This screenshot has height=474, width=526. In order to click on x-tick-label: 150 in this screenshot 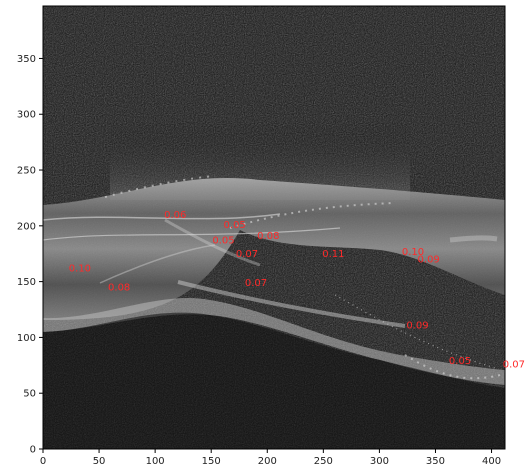, I will do `click(211, 461)`.